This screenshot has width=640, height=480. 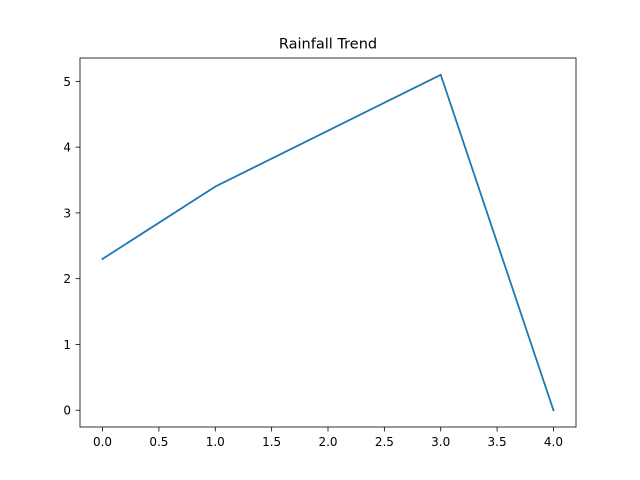 I want to click on x-tick-label: 0.5, so click(x=158, y=442).